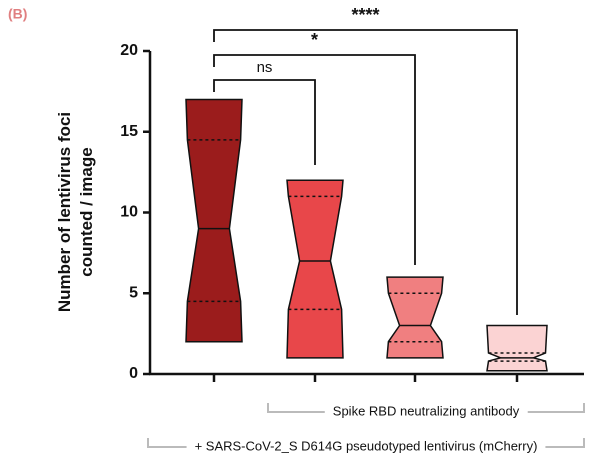 This screenshot has width=596, height=469. What do you see at coordinates (133, 373) in the screenshot?
I see `y-tick-label: 0` at bounding box center [133, 373].